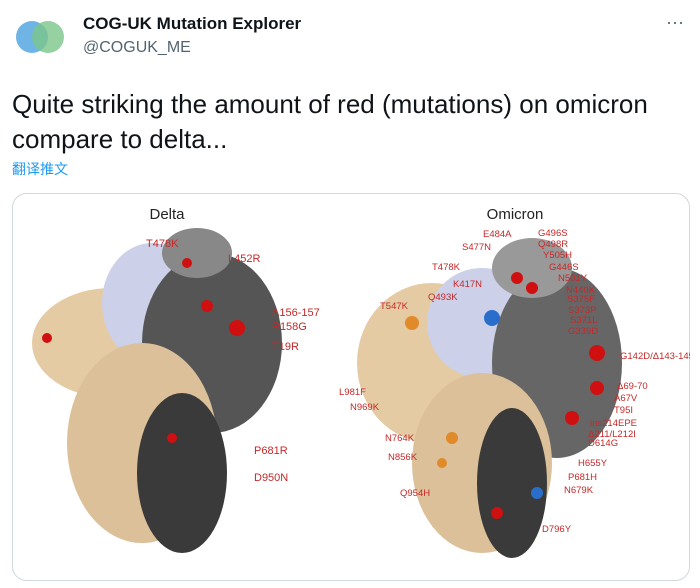 This screenshot has height=588, width=700. What do you see at coordinates (583, 331) in the screenshot?
I see `mutation-label: G339D` at bounding box center [583, 331].